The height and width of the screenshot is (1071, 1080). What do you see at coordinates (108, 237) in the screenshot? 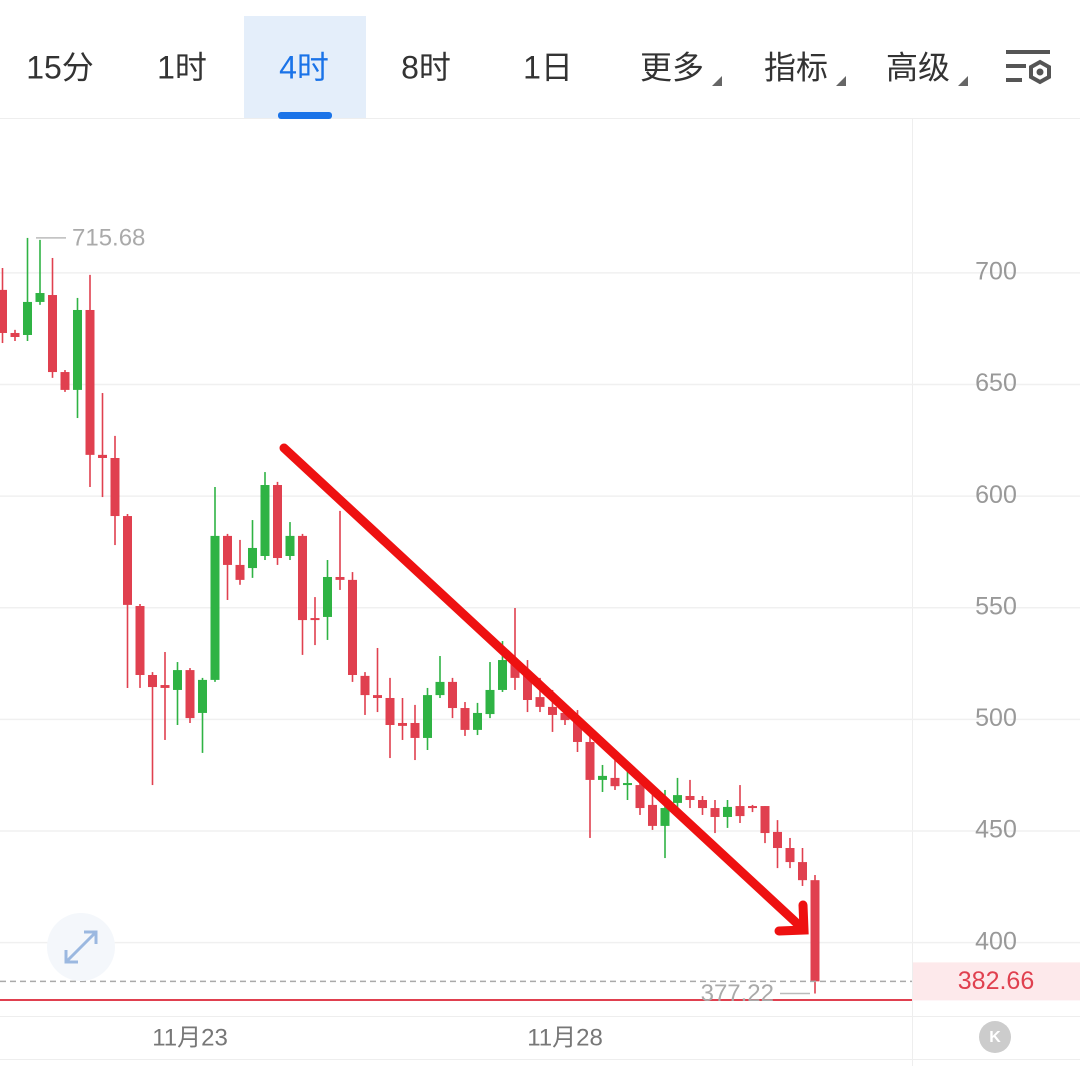
I see `high-label: 715.68` at bounding box center [108, 237].